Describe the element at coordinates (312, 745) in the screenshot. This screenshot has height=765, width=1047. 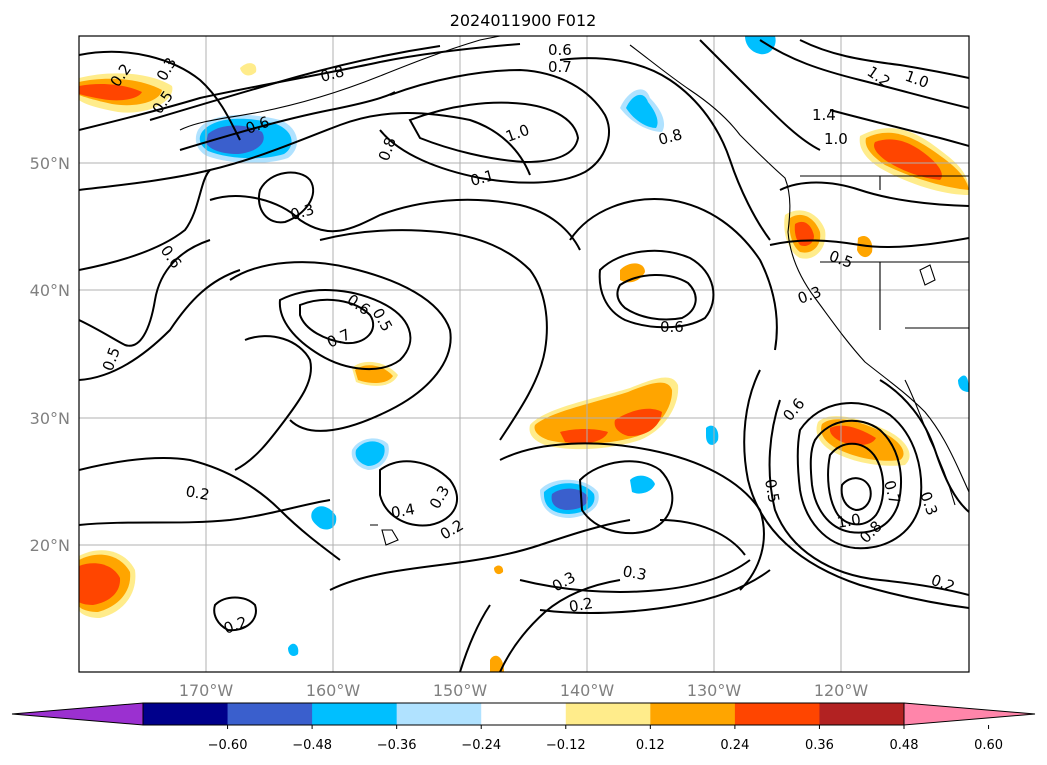
I see `colorbar-tick-label: −0.48` at that location.